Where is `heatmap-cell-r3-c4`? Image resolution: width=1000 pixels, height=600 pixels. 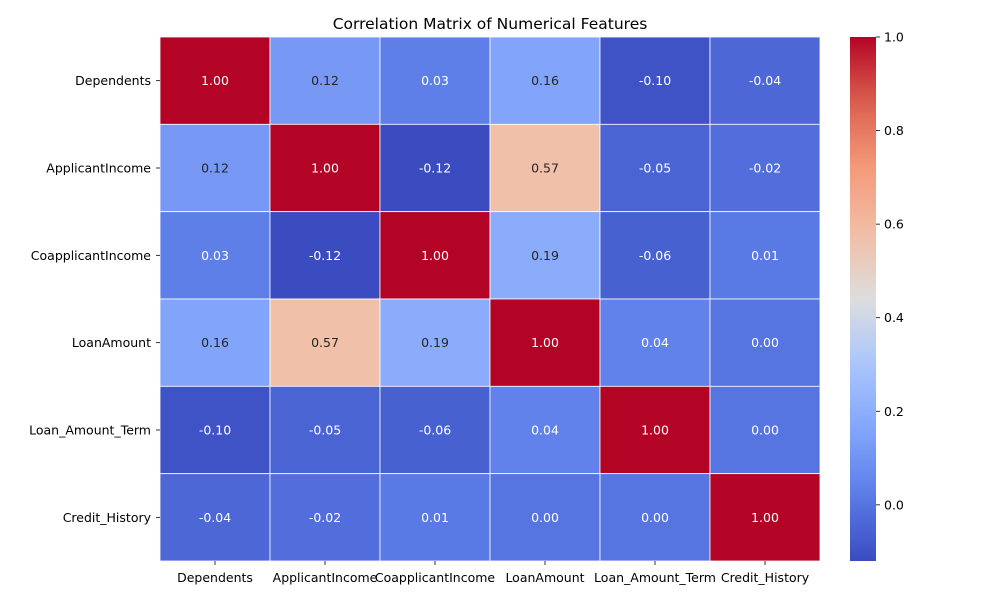 heatmap-cell-r3-c4 is located at coordinates (655, 342).